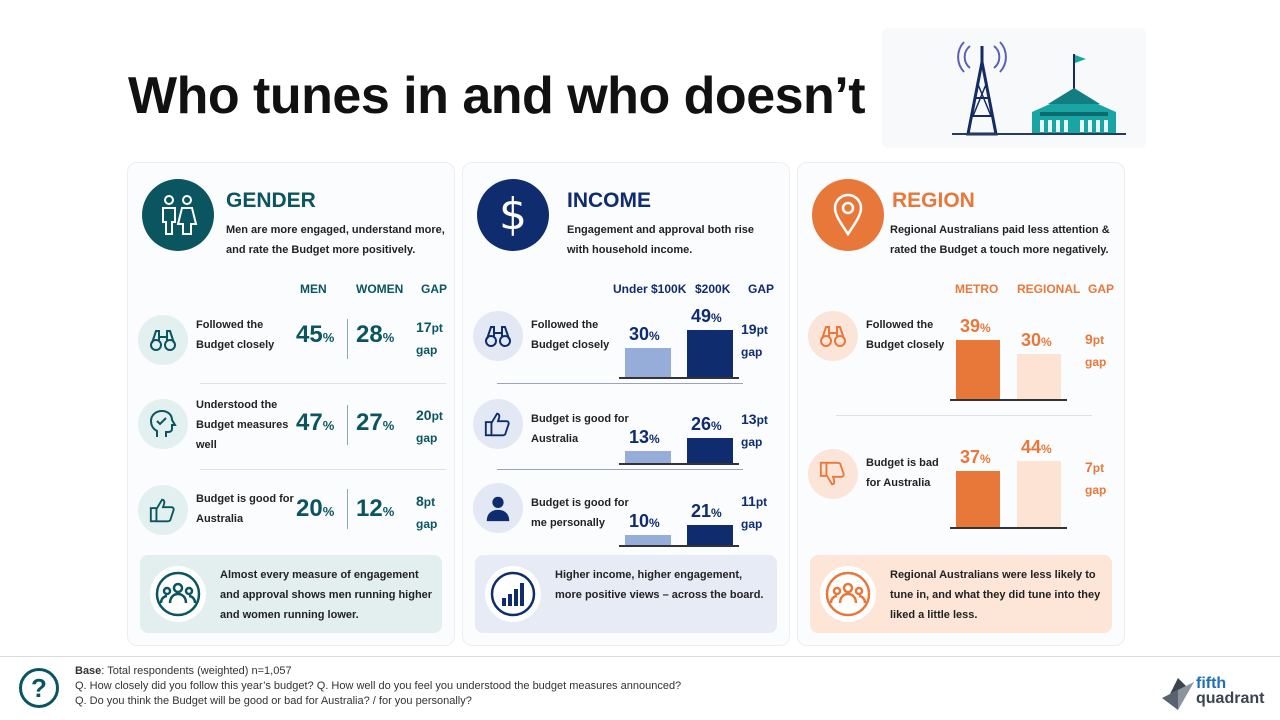 The width and height of the screenshot is (1280, 720). What do you see at coordinates (375, 422) in the screenshot?
I see `women-value: 27%` at bounding box center [375, 422].